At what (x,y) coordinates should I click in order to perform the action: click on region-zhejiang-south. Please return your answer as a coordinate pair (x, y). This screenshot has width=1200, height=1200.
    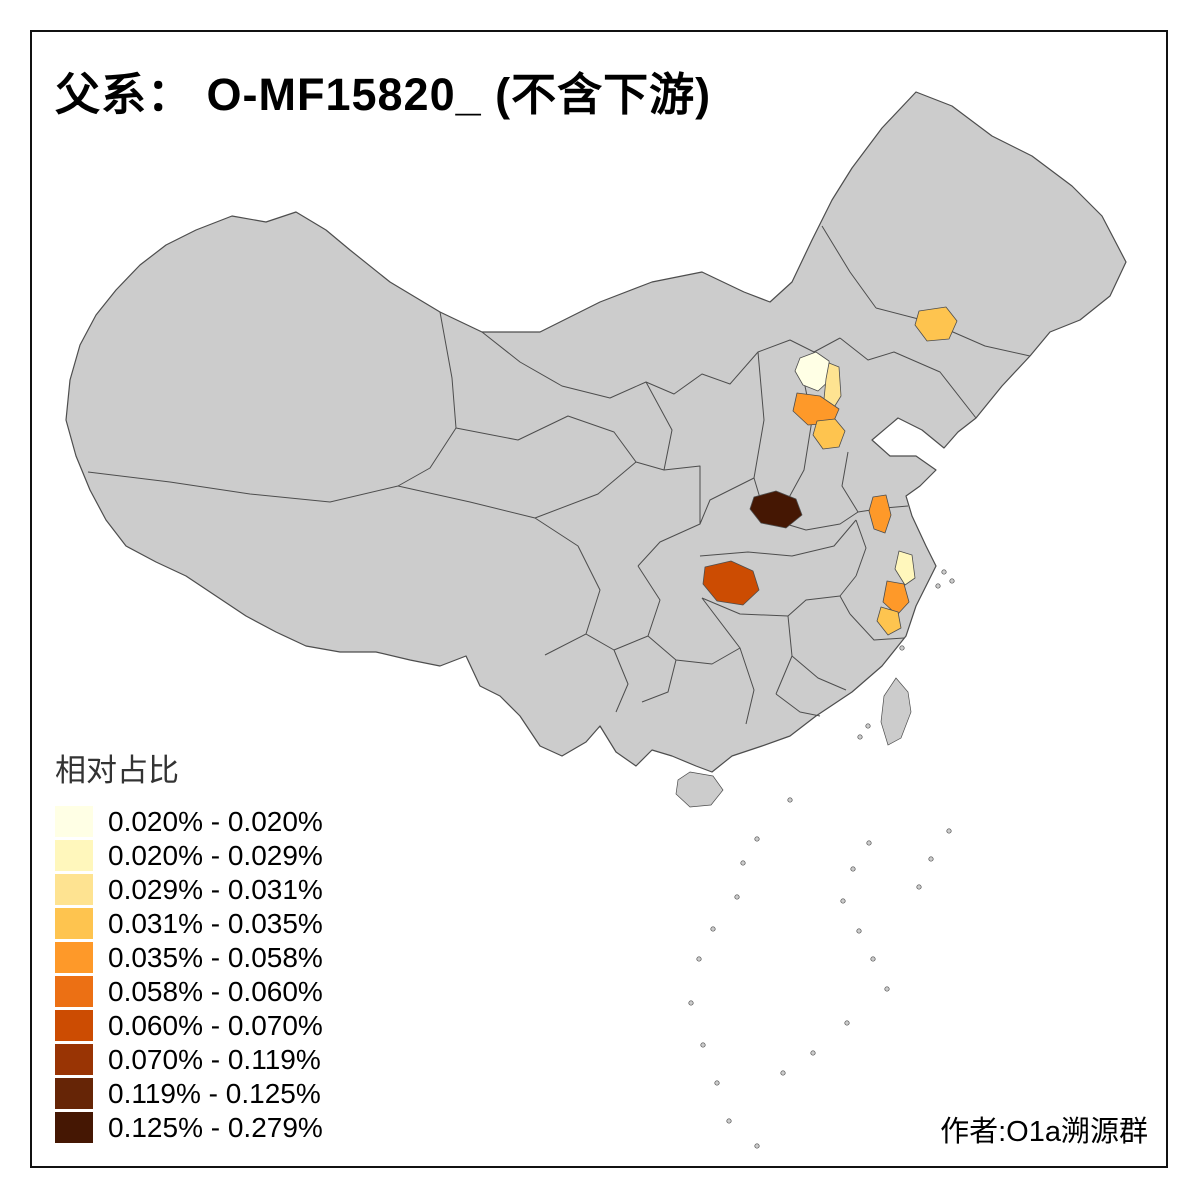
    Looking at the image, I should click on (896, 598).